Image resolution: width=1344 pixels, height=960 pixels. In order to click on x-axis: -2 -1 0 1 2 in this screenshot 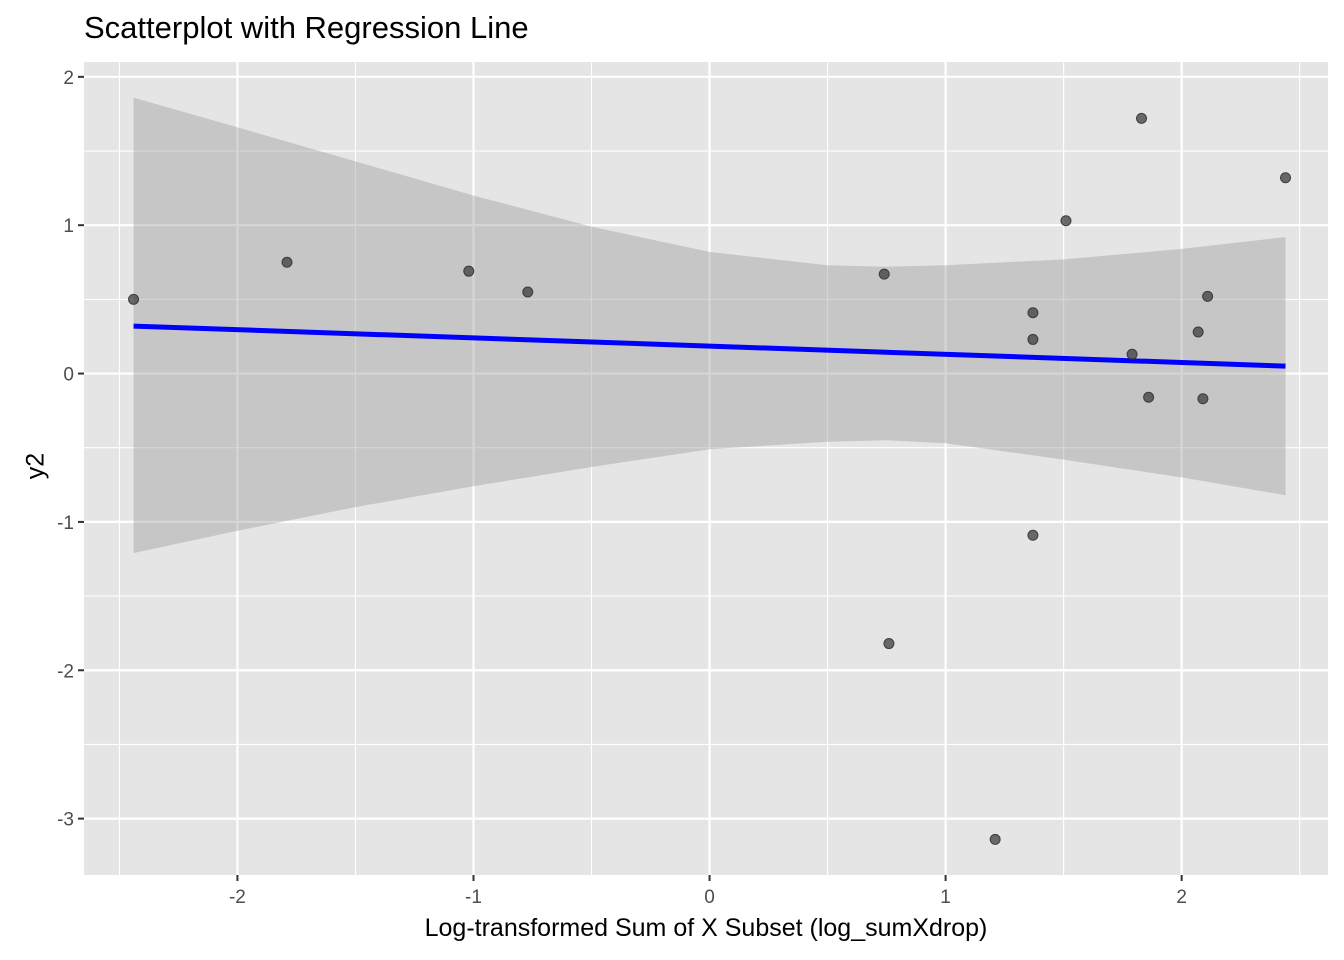, I will do `click(708, 891)`.